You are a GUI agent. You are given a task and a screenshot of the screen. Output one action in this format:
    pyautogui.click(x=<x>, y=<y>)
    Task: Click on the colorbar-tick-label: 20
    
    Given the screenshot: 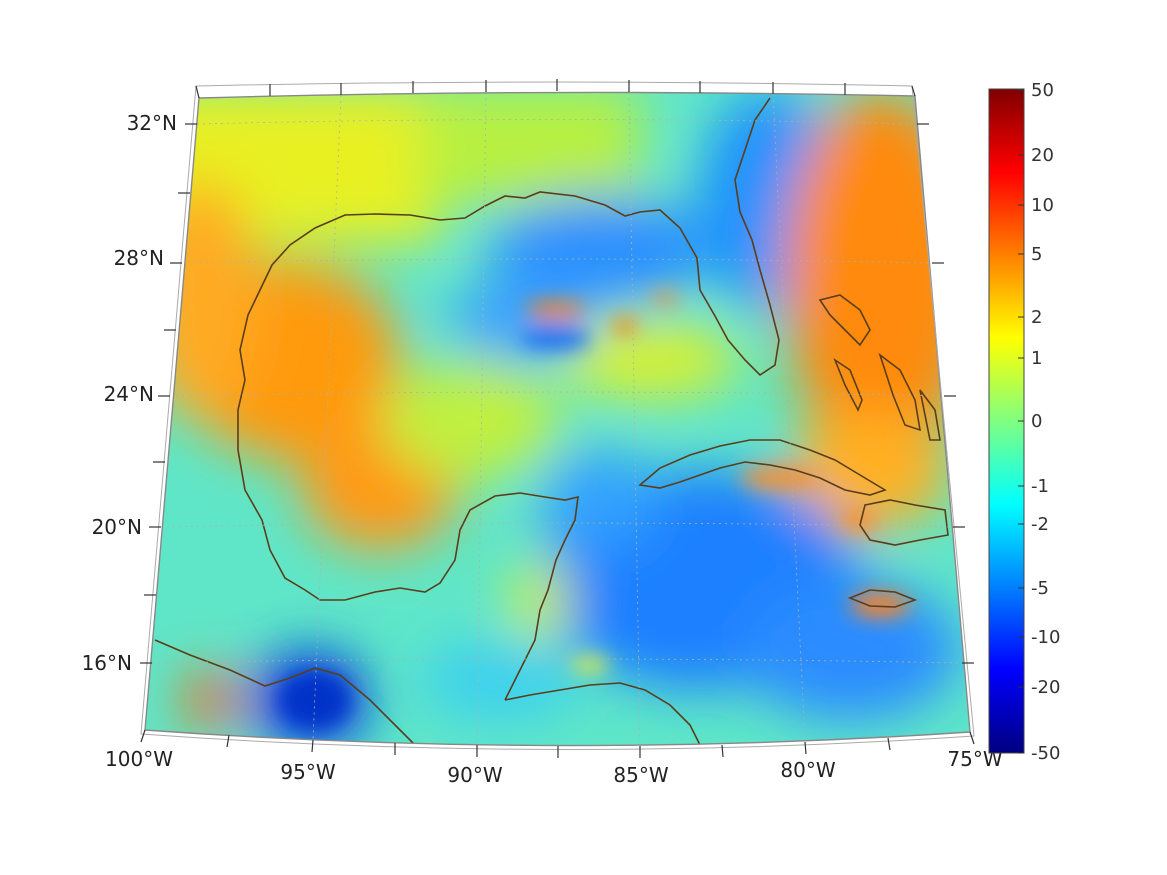 What is the action you would take?
    pyautogui.click(x=1042, y=155)
    